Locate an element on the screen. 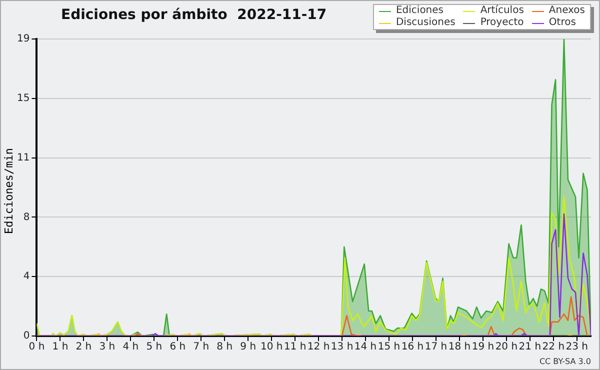 The width and height of the screenshot is (600, 370). legend-label: Anexos is located at coordinates (566, 11).